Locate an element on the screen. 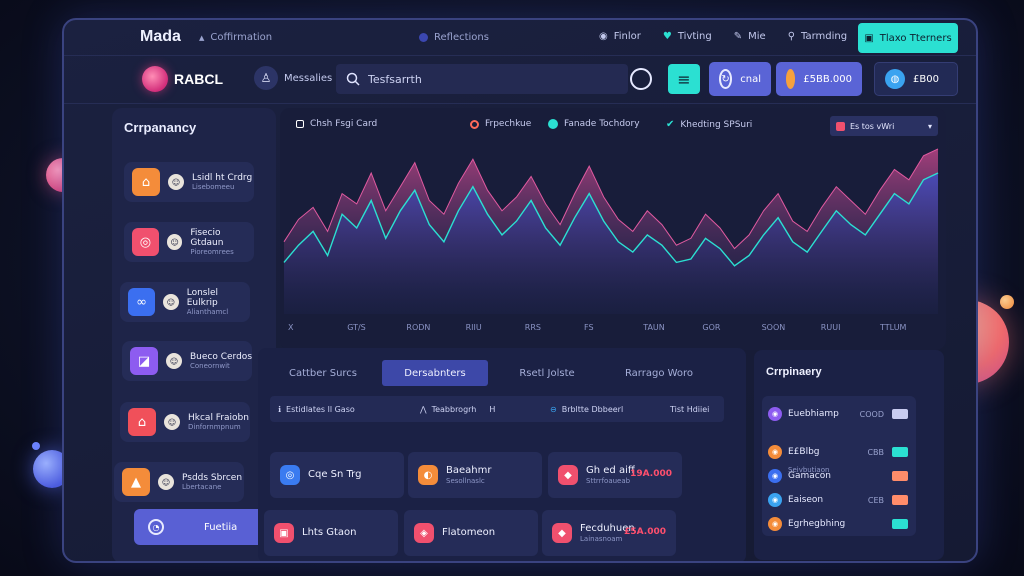 This screenshot has height=576, width=1024. tab-2: Rsetl Jolste is located at coordinates (547, 373).